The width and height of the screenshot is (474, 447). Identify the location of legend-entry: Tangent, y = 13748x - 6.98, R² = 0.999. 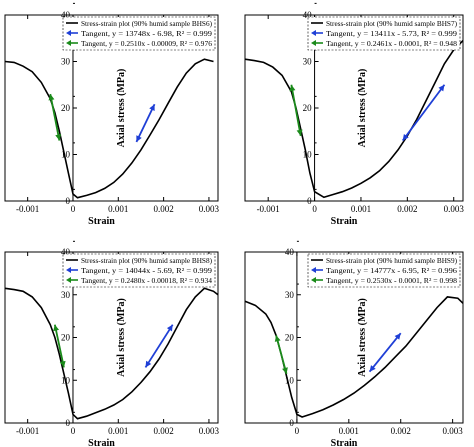
(147, 34).